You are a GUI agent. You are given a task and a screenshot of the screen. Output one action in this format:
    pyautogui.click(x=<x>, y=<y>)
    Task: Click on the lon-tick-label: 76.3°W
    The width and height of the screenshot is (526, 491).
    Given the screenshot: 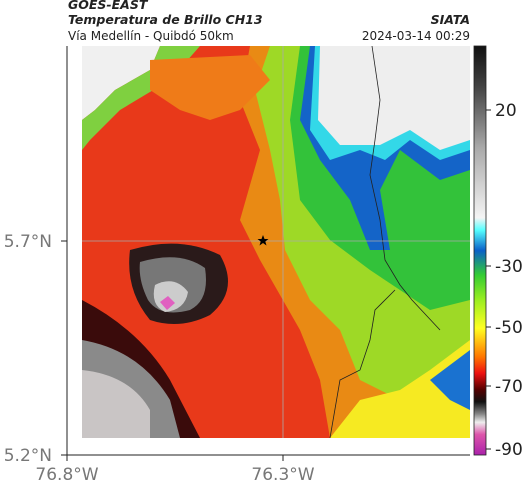 What is the action you would take?
    pyautogui.click(x=282, y=475)
    